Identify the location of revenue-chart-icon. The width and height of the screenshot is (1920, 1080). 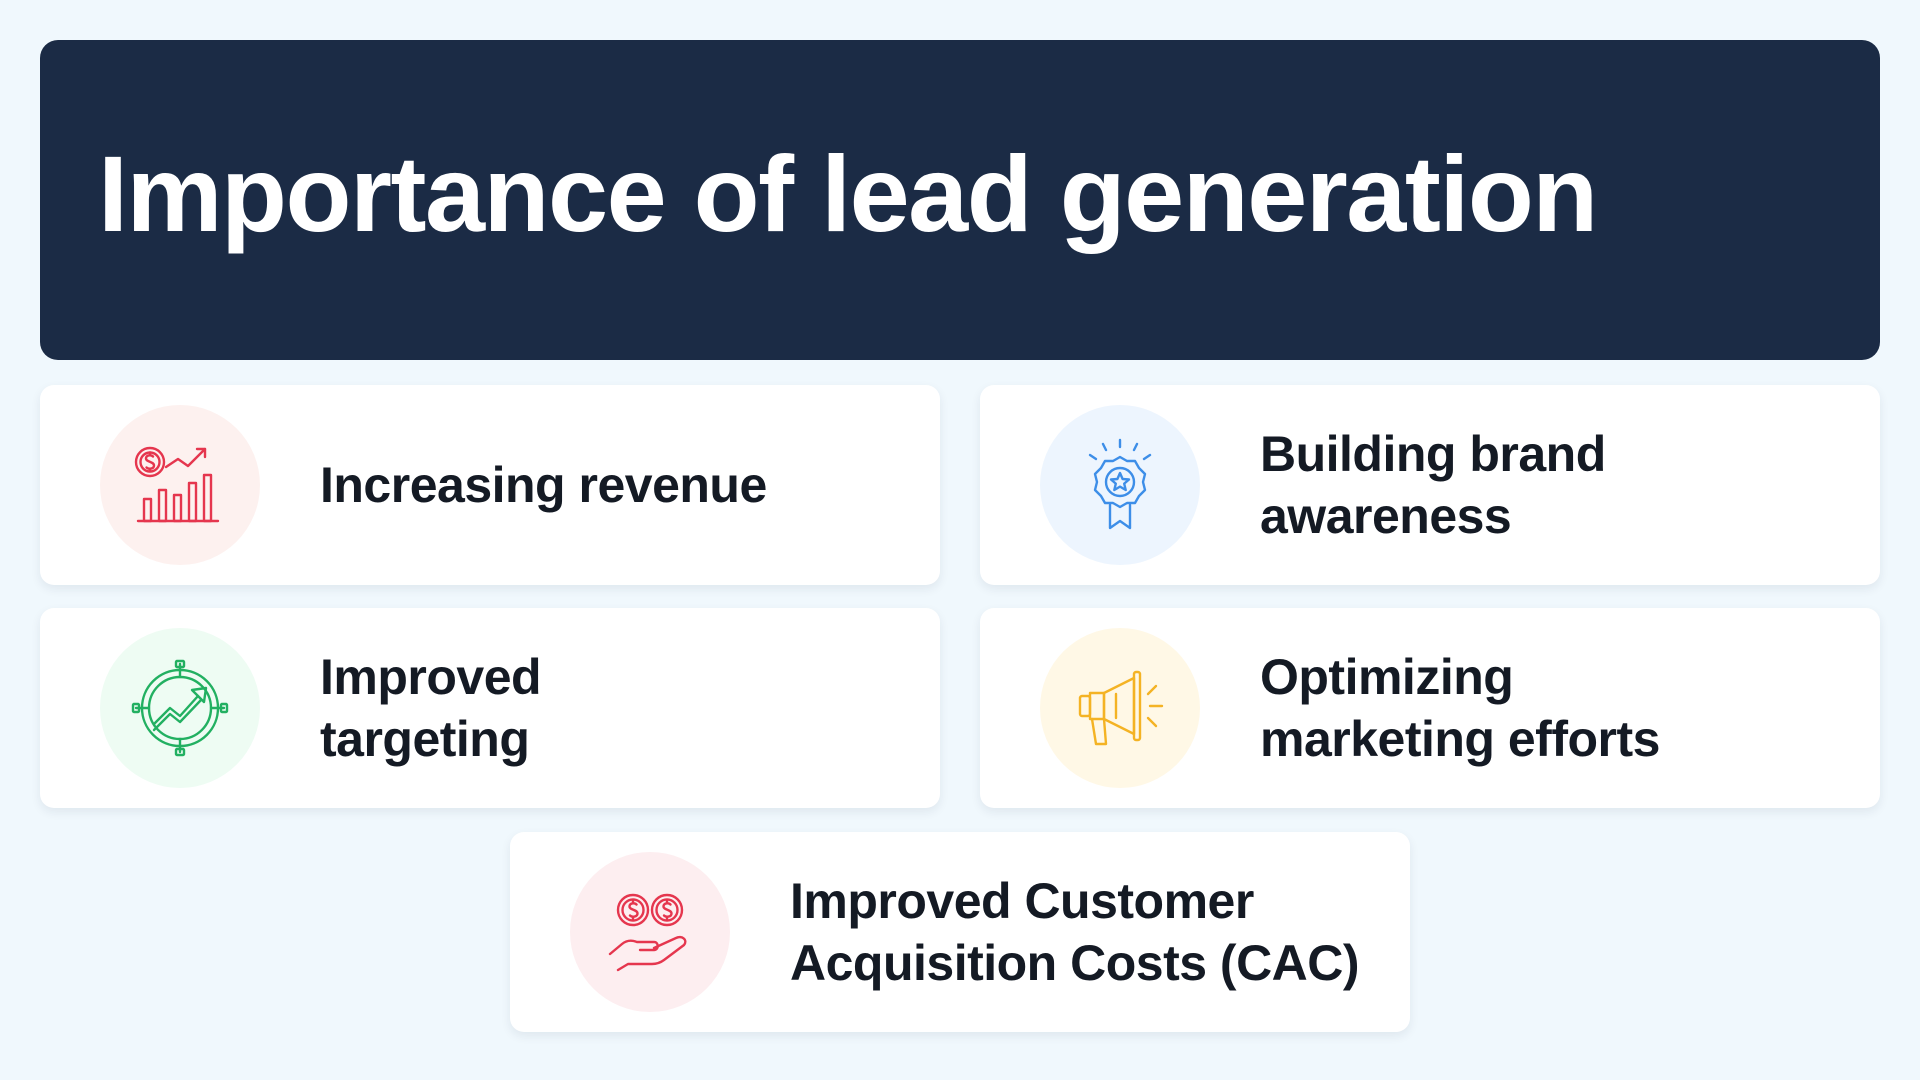
(177, 484).